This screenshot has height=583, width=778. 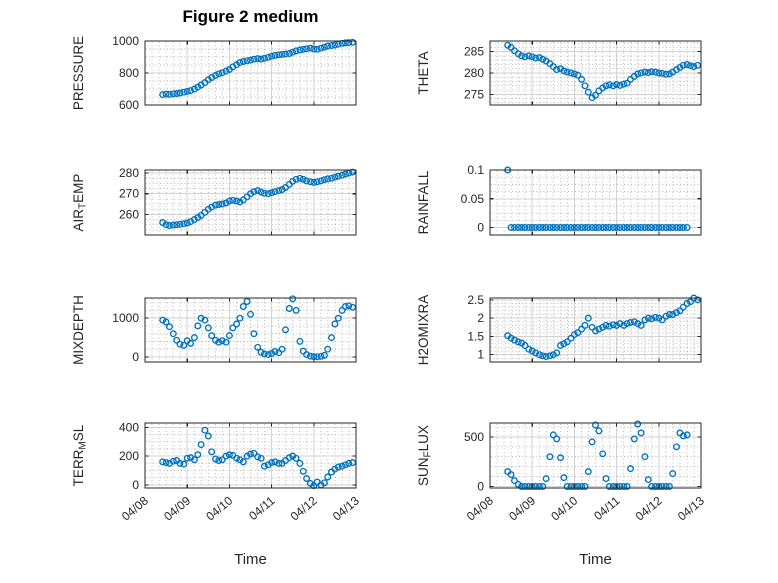 What do you see at coordinates (475, 300) in the screenshot?
I see `svg-text: 2.5` at bounding box center [475, 300].